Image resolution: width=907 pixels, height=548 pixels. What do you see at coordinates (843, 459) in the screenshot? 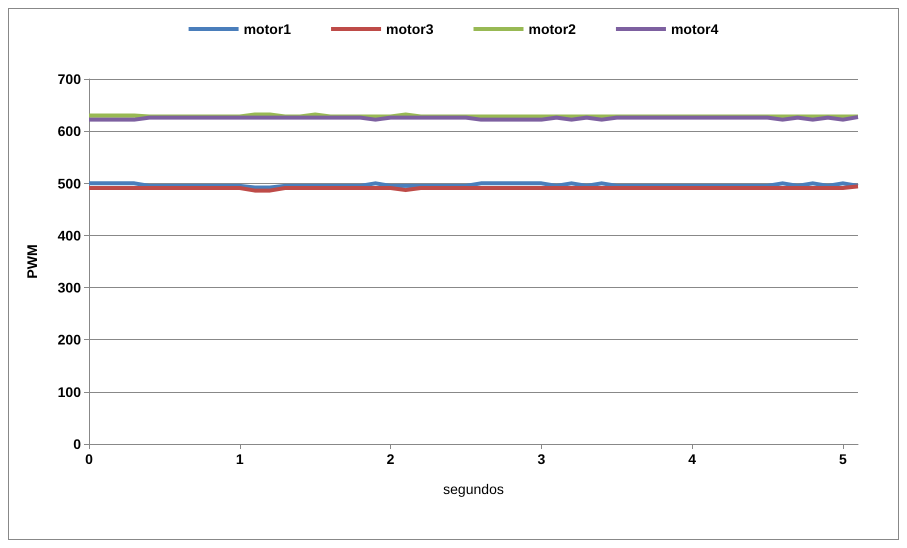
I see `x-tick-label: 5` at bounding box center [843, 459].